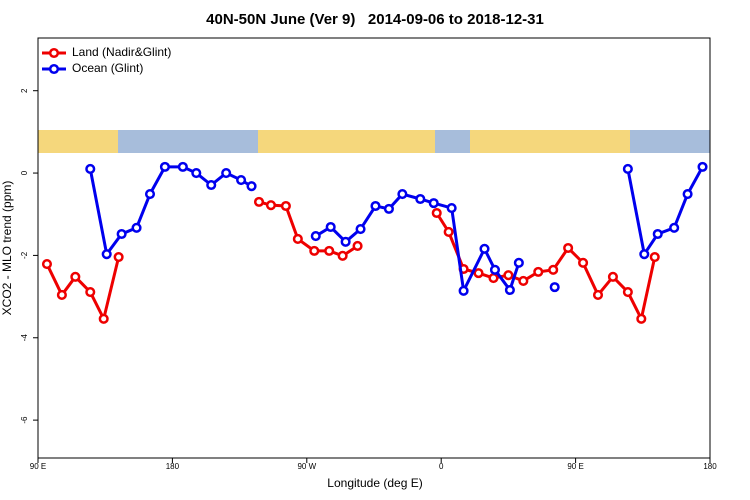  Describe the element at coordinates (121, 52) in the screenshot. I see `legend-label: Land (Nadir&Glint)` at that location.